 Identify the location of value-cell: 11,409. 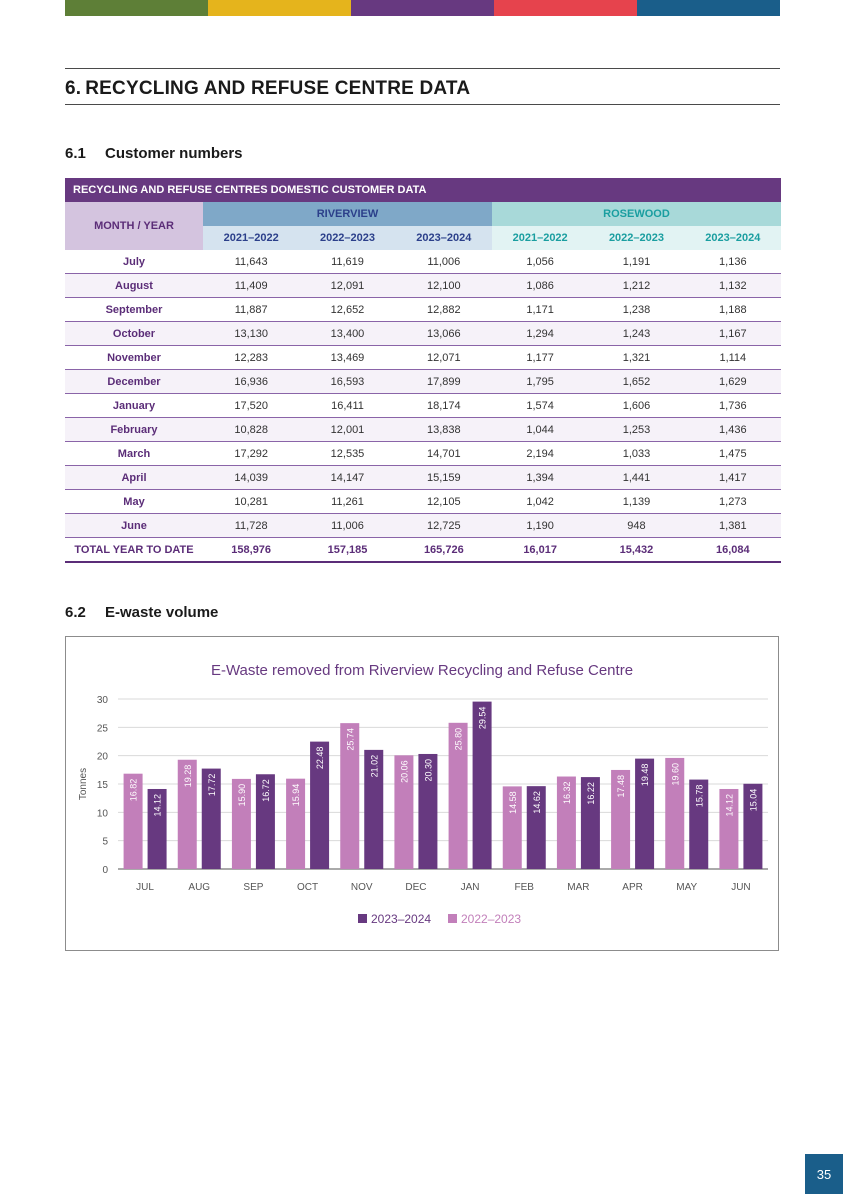
(251, 285).